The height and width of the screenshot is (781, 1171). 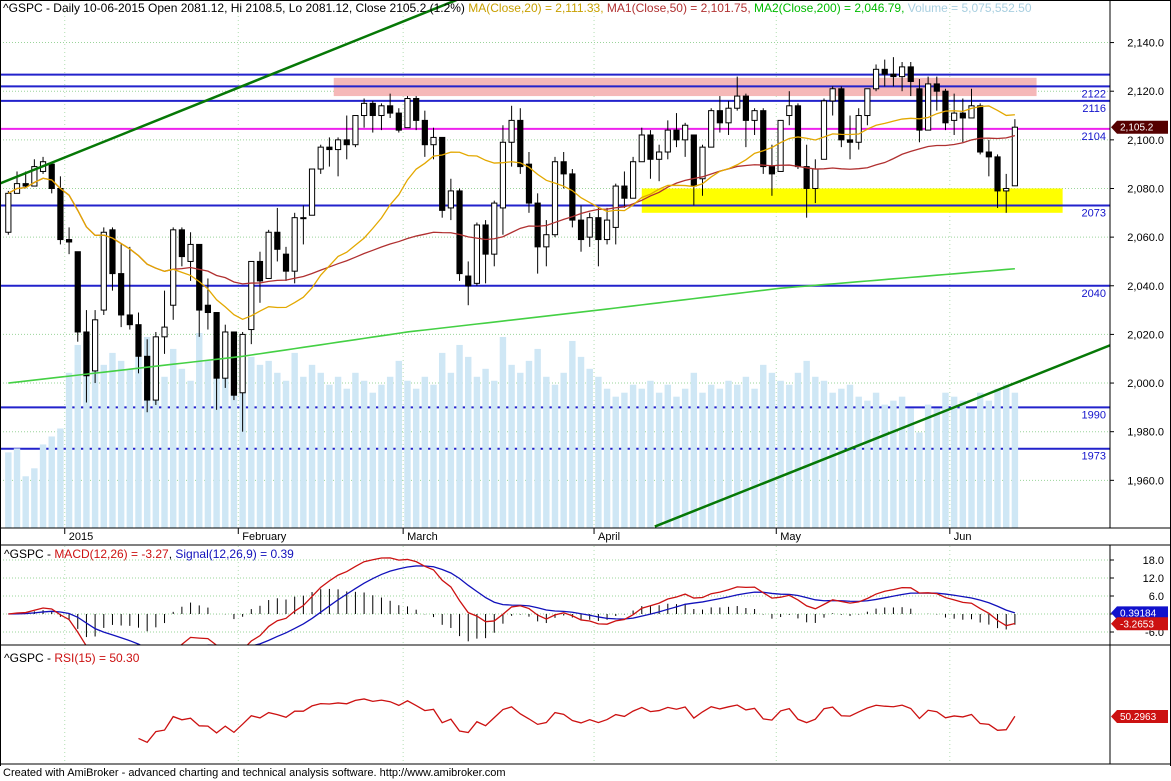 I want to click on title-segment: RSI(15) = 50.30, so click(x=97, y=658).